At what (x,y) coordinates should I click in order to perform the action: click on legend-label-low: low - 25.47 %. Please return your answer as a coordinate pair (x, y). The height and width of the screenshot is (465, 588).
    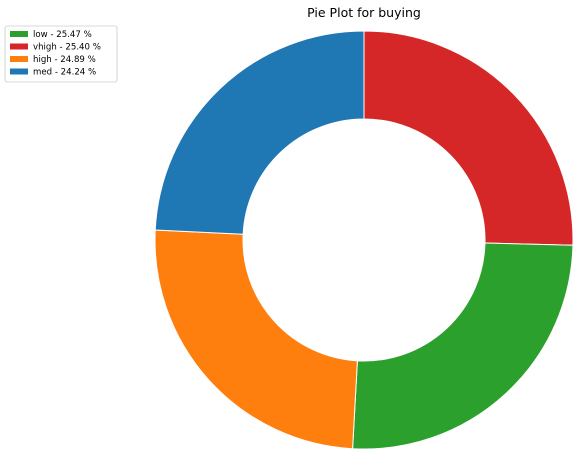
    Looking at the image, I should click on (62, 35).